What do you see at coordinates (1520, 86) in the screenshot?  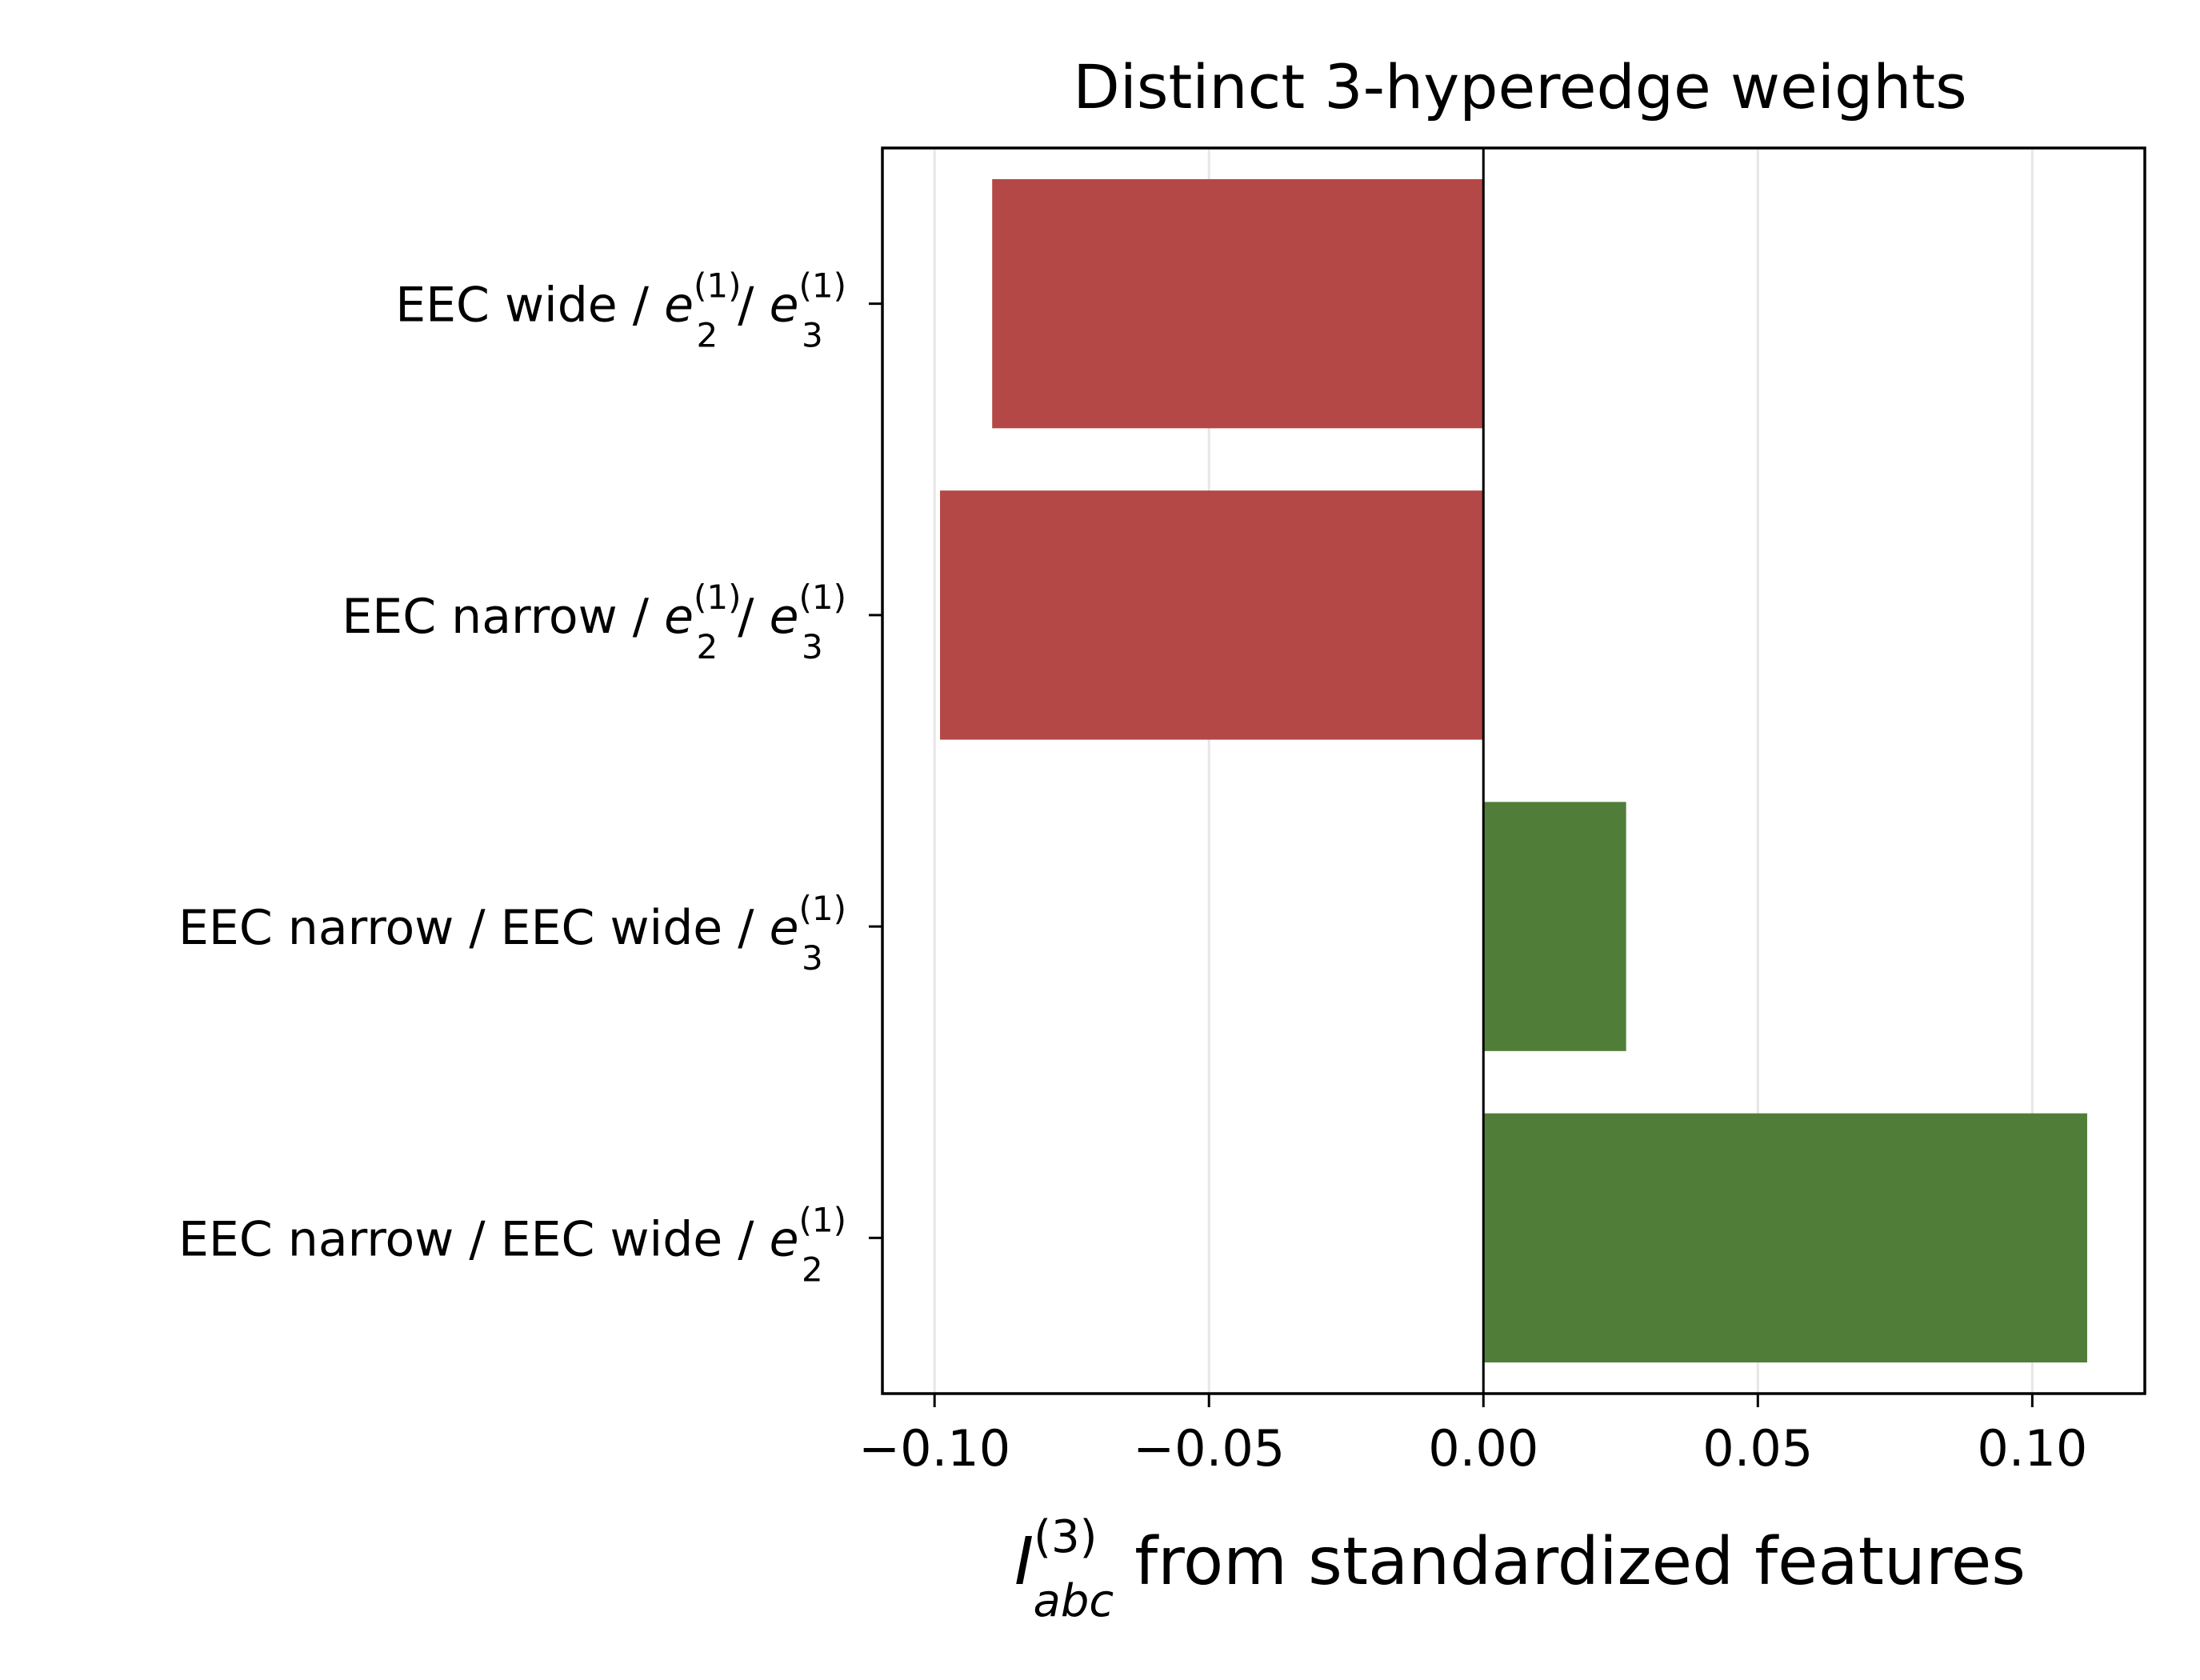 I see `chart-title: Distinct 3-hyperedge weights` at bounding box center [1520, 86].